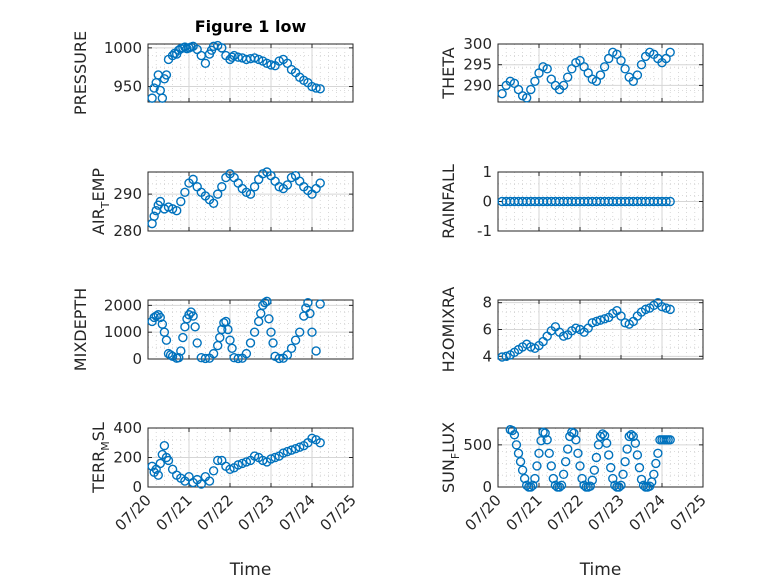  I want to click on y-tick-label: 500, so click(477, 445).